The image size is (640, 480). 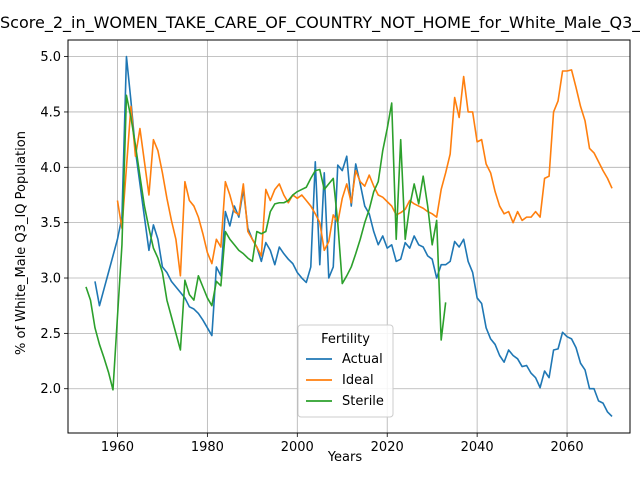 I want to click on x-tick-label: 1980, so click(x=207, y=447).